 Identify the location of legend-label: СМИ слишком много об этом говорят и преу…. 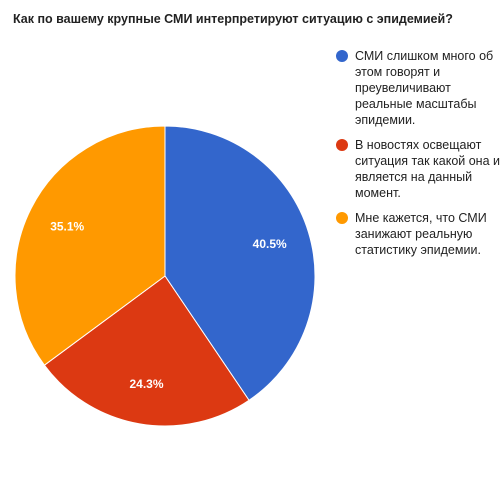
(424, 88).